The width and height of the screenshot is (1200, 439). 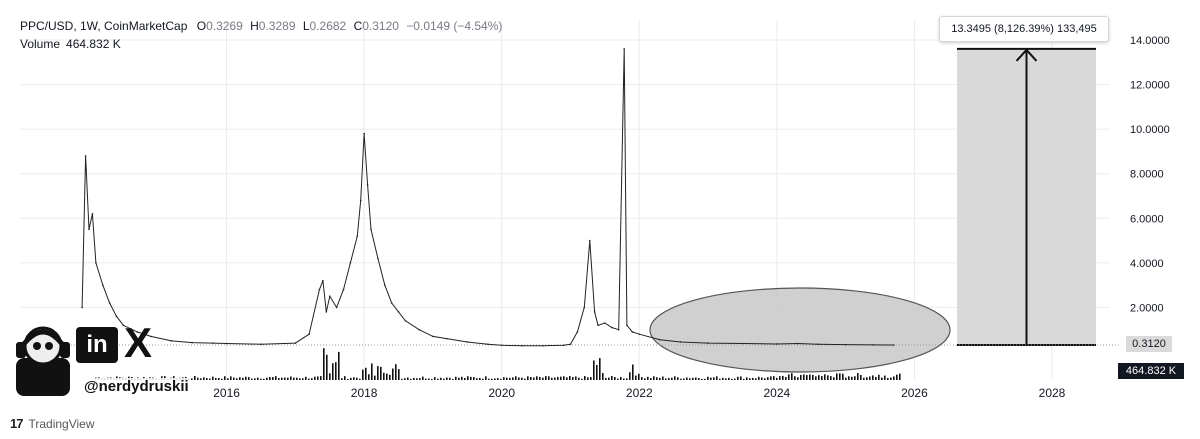 I want to click on volume-legend: Volume 464.832 K, so click(x=73, y=44).